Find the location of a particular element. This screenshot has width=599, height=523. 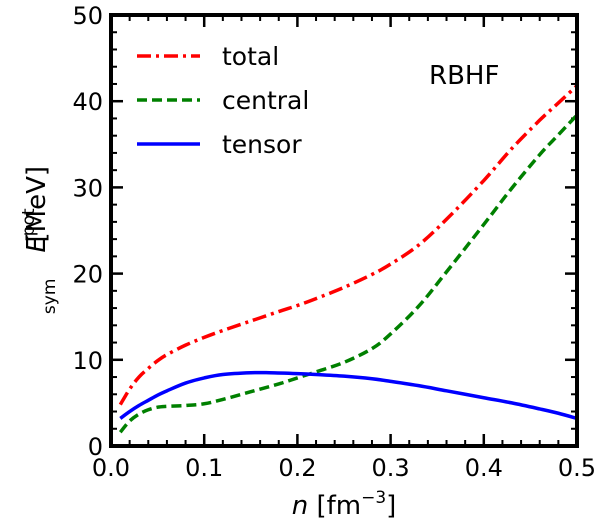

total-legend-label: total is located at coordinates (250, 56).